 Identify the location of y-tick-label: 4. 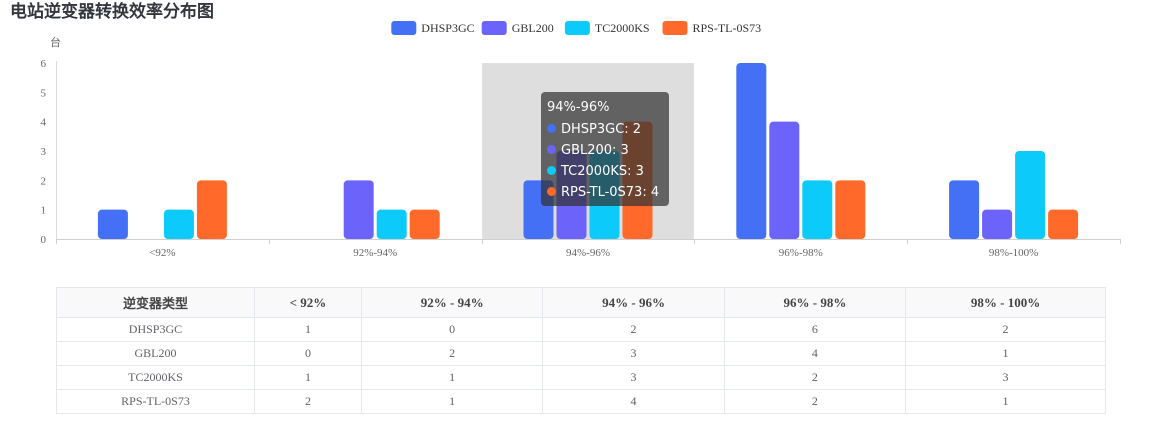
(44, 123).